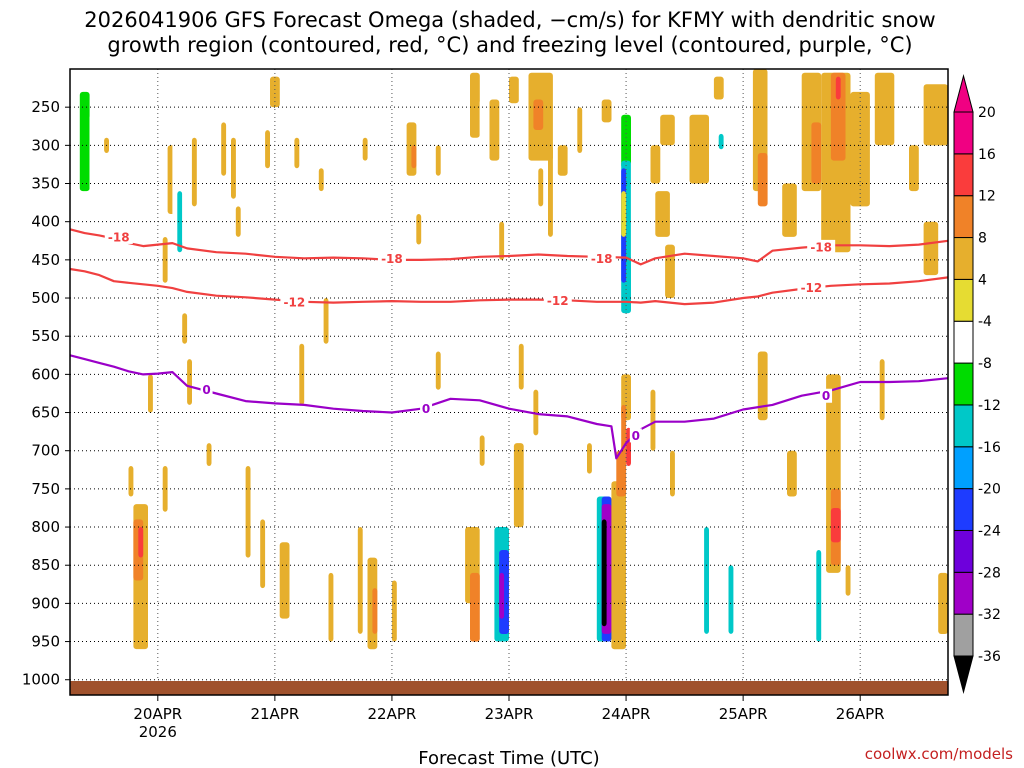  Describe the element at coordinates (45, 145) in the screenshot. I see `y-tick-label-300: 300` at that location.